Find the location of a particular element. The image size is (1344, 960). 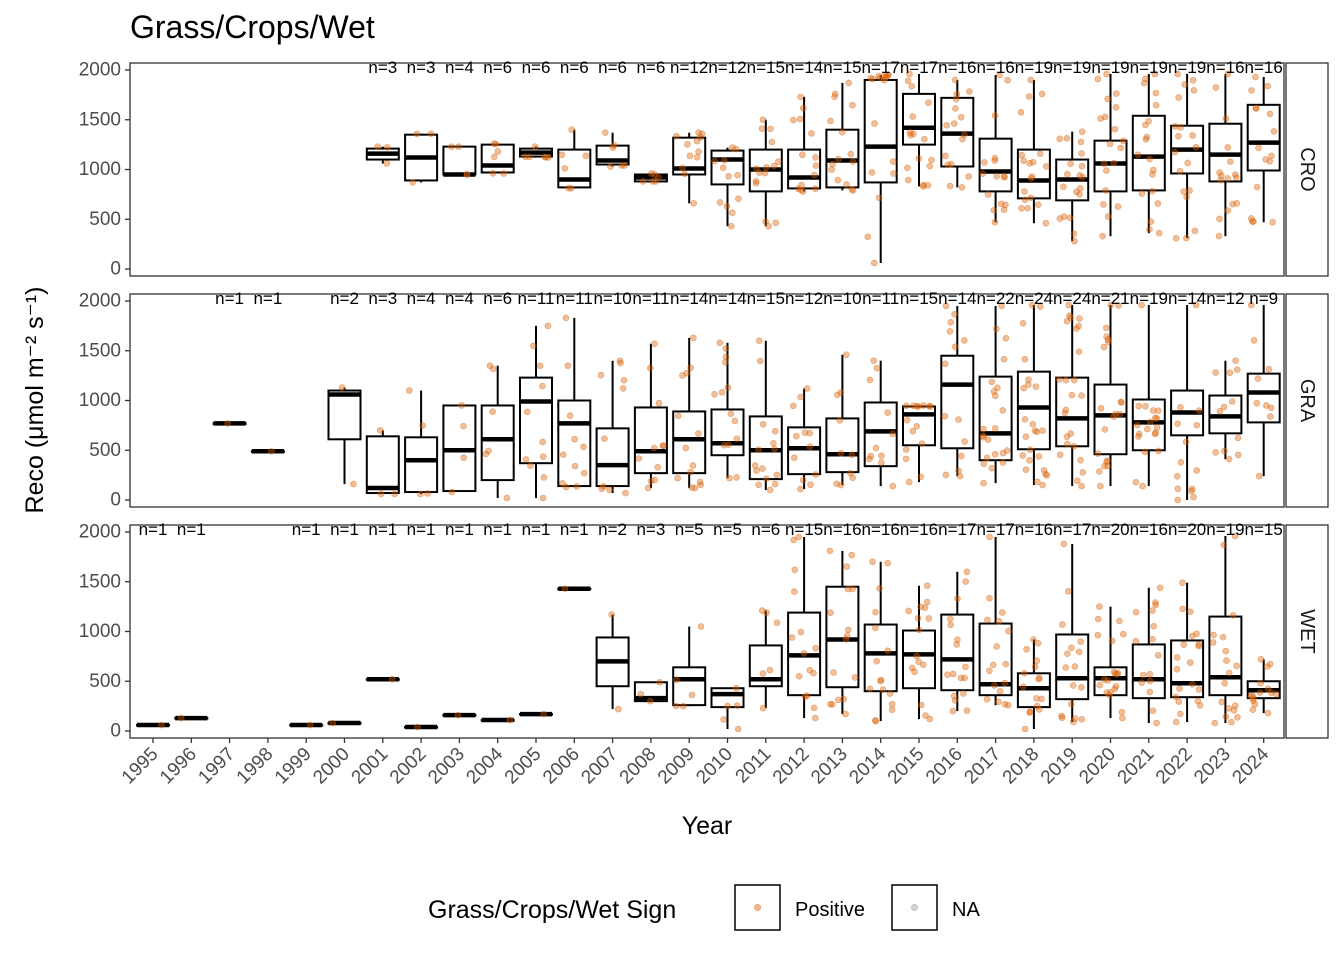

y-tick-label: 2000 is located at coordinates (100, 301).